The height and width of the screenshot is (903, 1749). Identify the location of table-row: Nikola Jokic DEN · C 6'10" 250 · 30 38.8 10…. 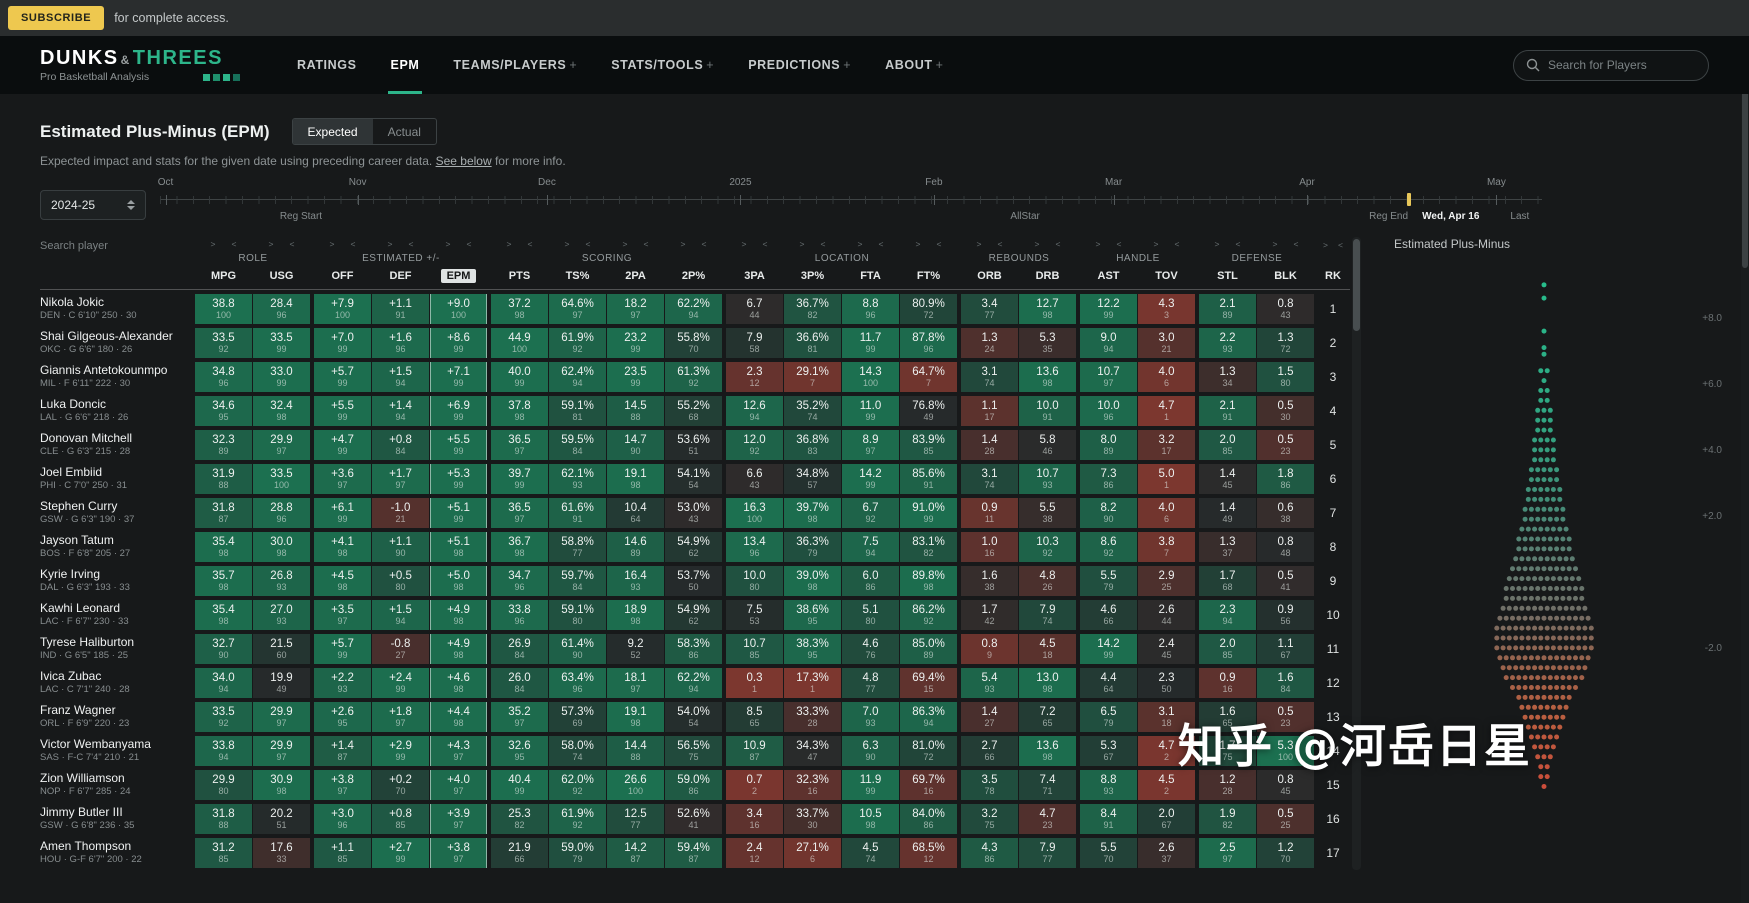
(695, 309).